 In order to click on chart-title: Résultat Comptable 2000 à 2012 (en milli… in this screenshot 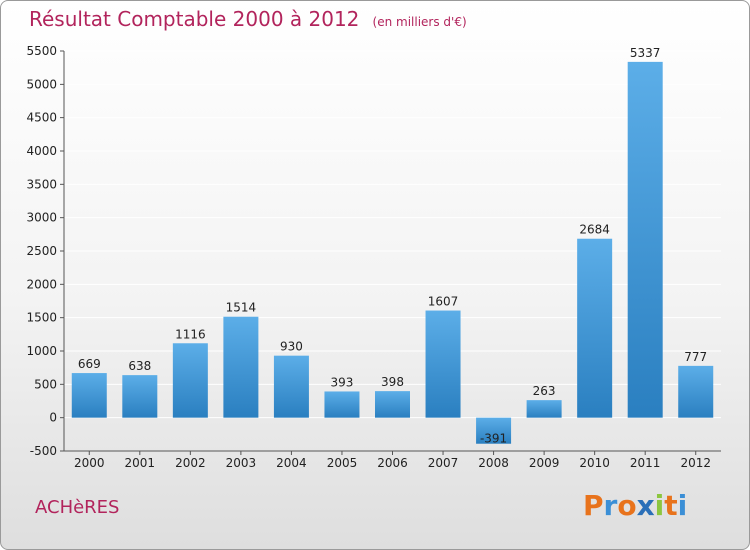, I will do `click(248, 19)`.